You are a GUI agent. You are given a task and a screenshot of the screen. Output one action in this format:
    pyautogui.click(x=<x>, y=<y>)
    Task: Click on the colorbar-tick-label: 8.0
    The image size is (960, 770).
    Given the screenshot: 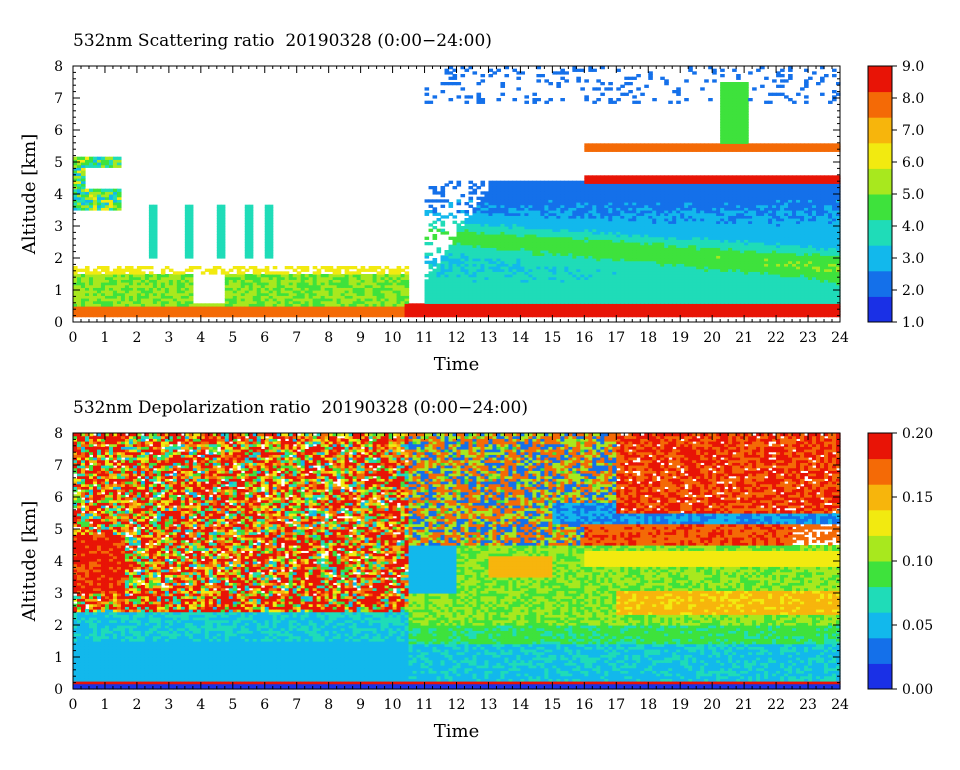 What is the action you would take?
    pyautogui.click(x=913, y=99)
    